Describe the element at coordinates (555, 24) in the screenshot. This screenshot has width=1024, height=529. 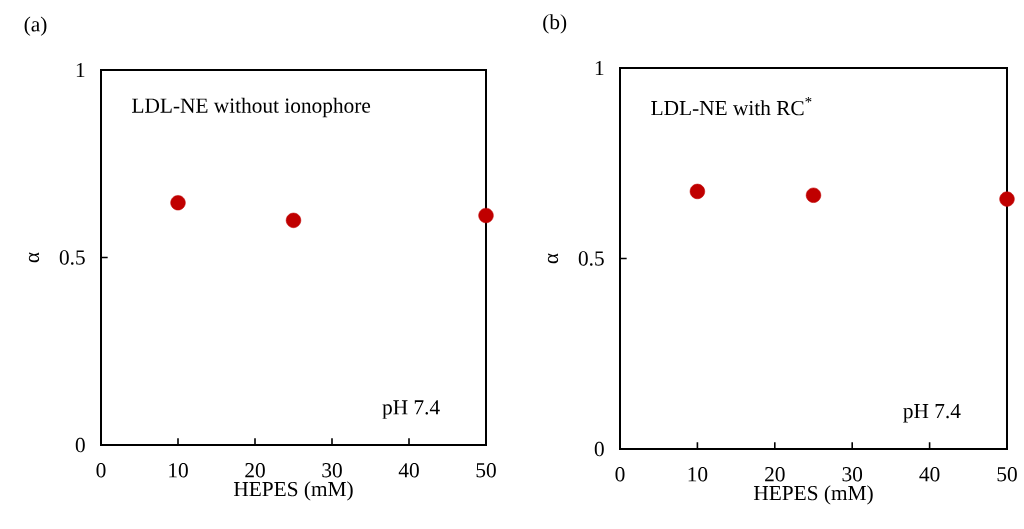
I see `chart-title: (b)` at that location.